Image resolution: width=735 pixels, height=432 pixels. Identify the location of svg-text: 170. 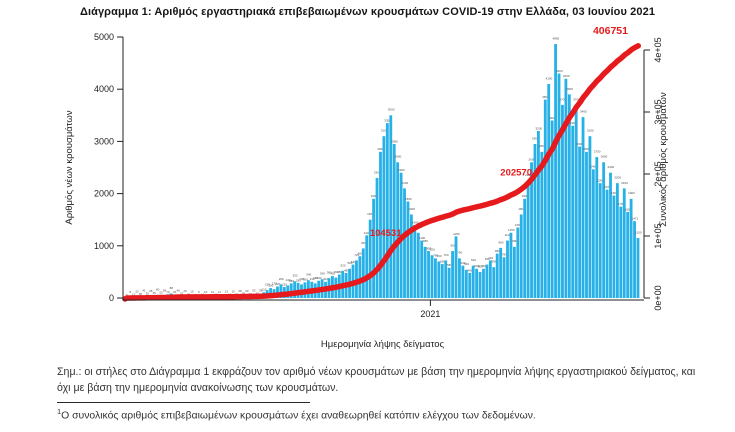
(274, 284).